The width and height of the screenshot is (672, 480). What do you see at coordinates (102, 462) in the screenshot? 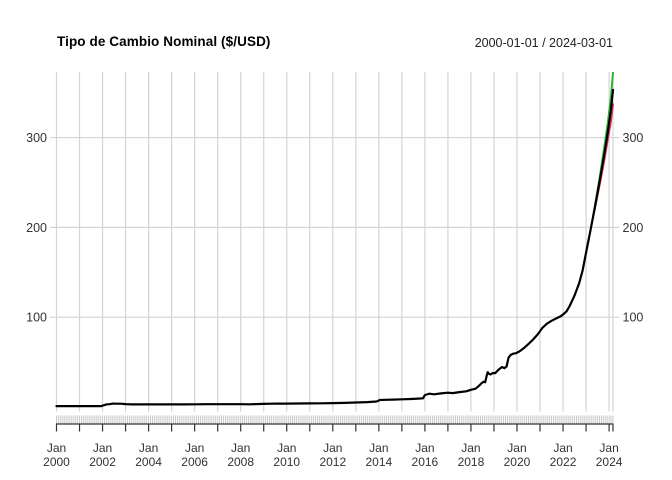
I see `svg-text: 2002` at bounding box center [102, 462].